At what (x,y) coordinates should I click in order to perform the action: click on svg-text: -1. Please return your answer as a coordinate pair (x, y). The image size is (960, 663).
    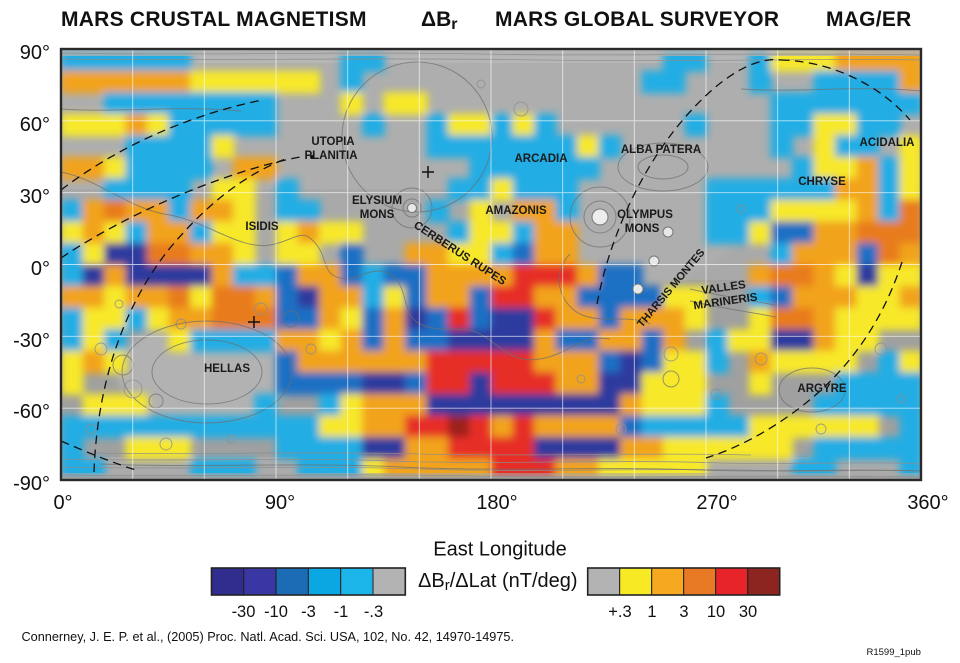
    Looking at the image, I should click on (341, 612).